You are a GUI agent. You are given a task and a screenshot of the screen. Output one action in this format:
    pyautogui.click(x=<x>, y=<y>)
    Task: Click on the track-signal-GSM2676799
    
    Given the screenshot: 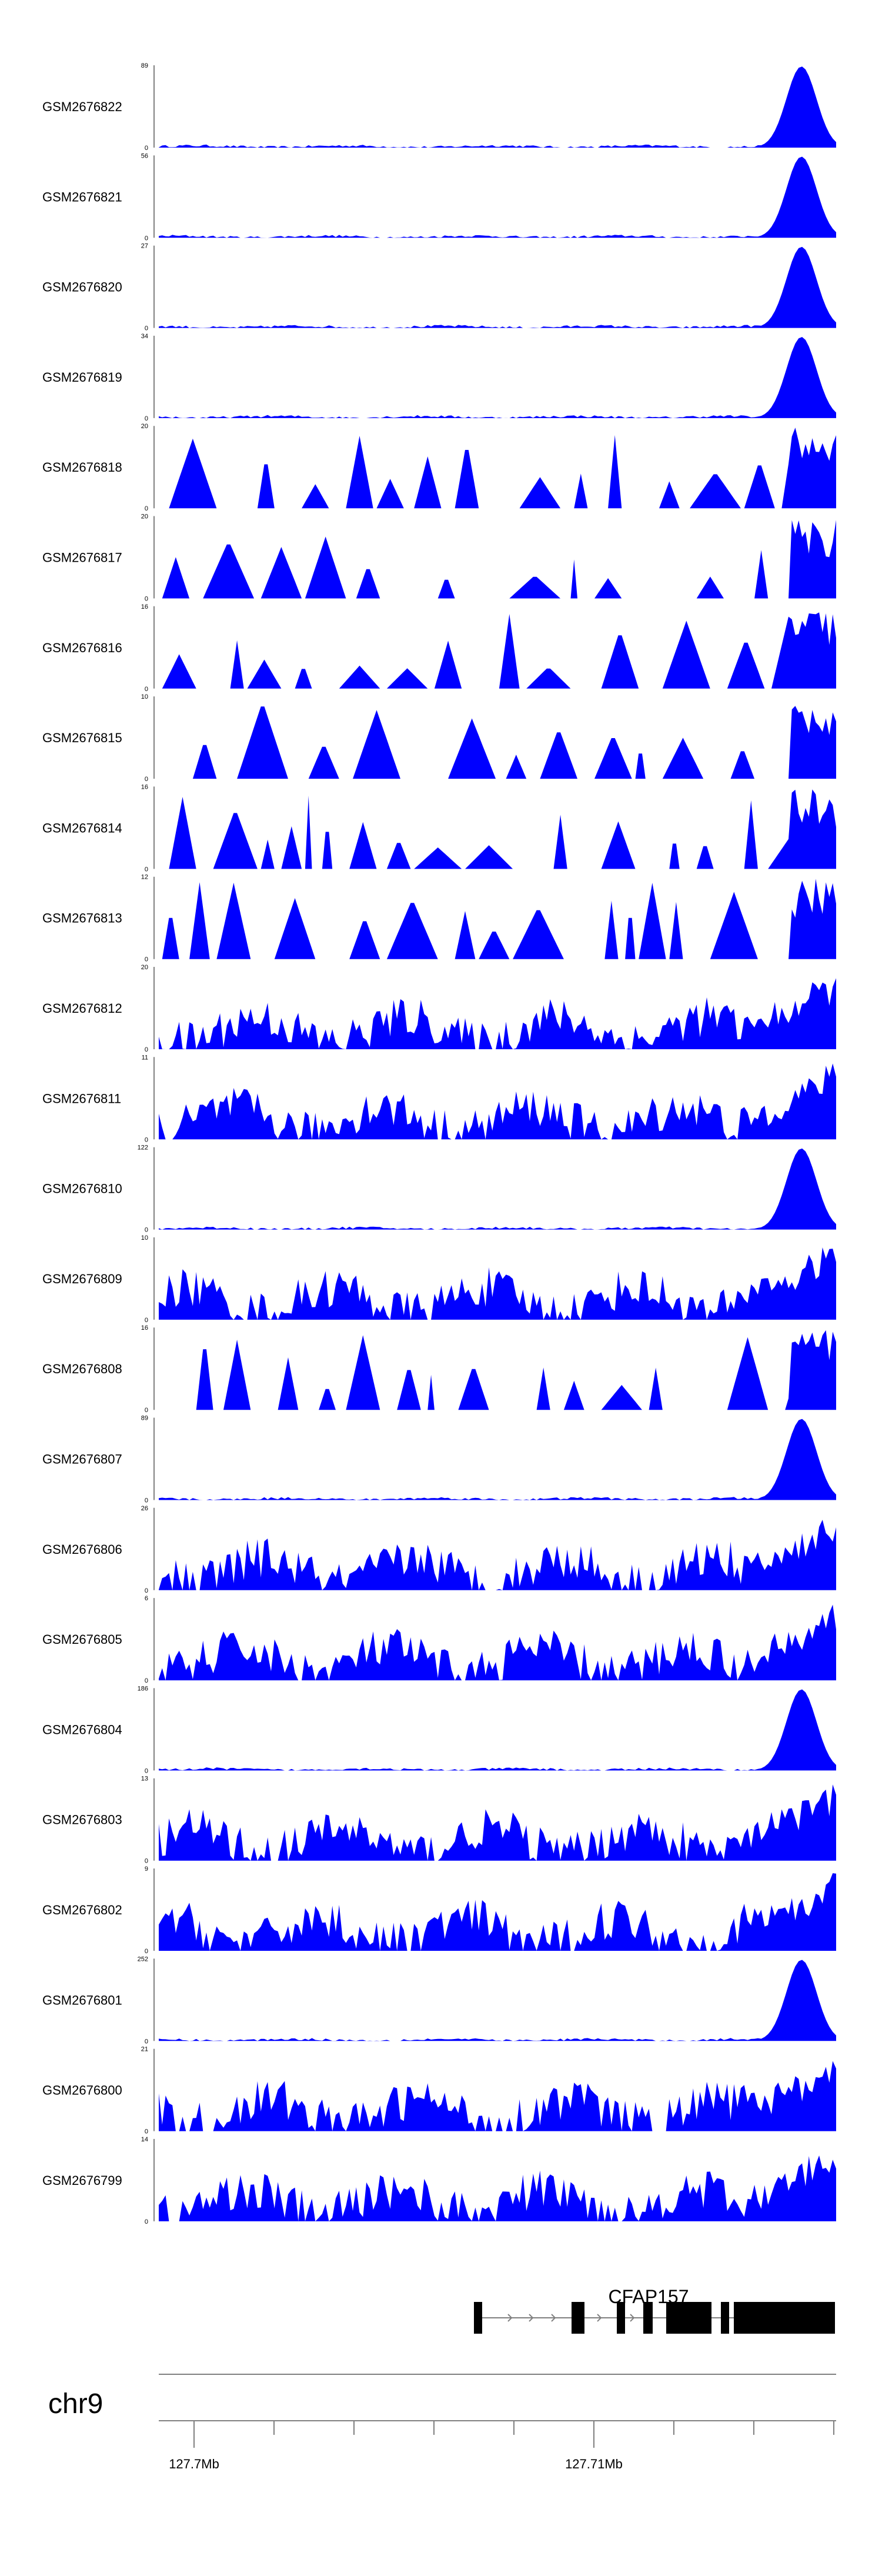 What is the action you would take?
    pyautogui.click(x=497, y=2188)
    